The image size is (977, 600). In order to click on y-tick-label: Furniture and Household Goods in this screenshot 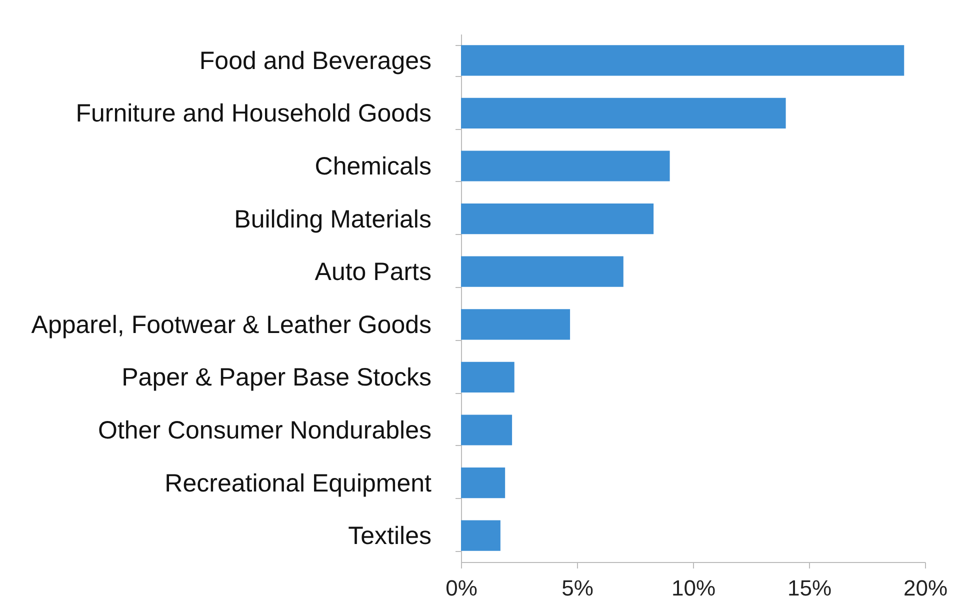, I will do `click(254, 114)`.